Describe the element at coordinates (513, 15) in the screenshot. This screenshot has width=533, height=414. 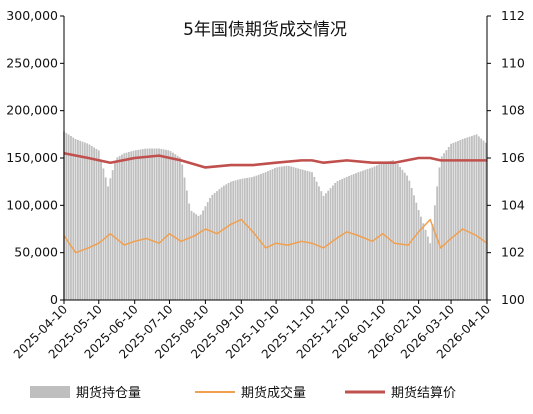
I see `y-right-tick-label: 112` at that location.